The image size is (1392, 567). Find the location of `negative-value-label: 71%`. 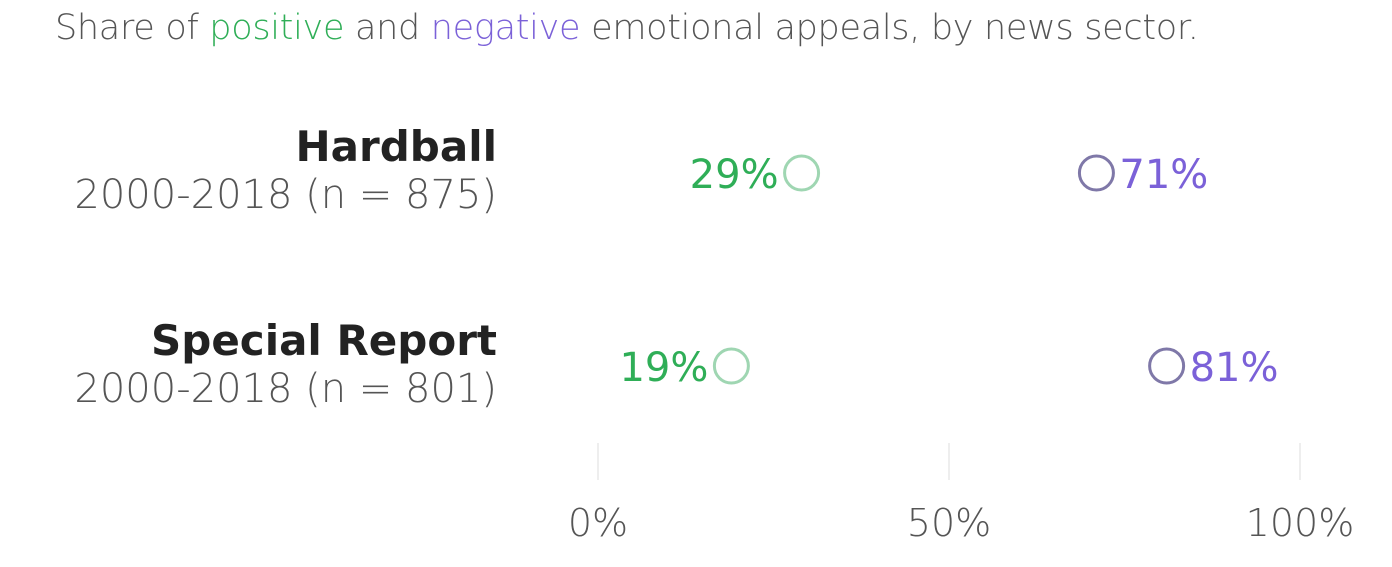

negative-value-label: 71% is located at coordinates (1163, 175).